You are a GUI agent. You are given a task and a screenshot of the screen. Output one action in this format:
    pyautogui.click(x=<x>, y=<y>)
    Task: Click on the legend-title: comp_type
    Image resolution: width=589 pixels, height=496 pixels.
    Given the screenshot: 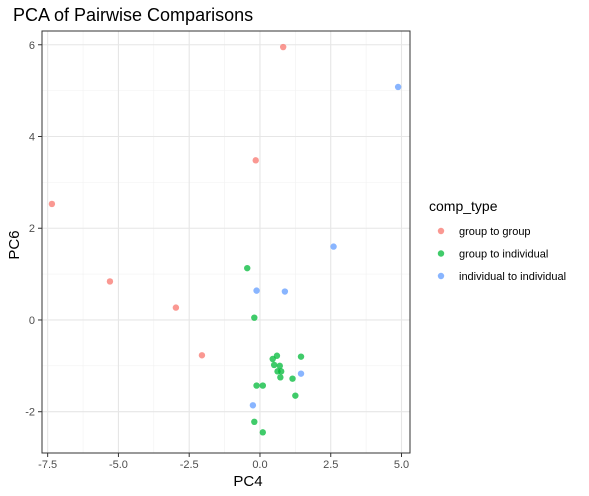 What is the action you would take?
    pyautogui.click(x=463, y=206)
    